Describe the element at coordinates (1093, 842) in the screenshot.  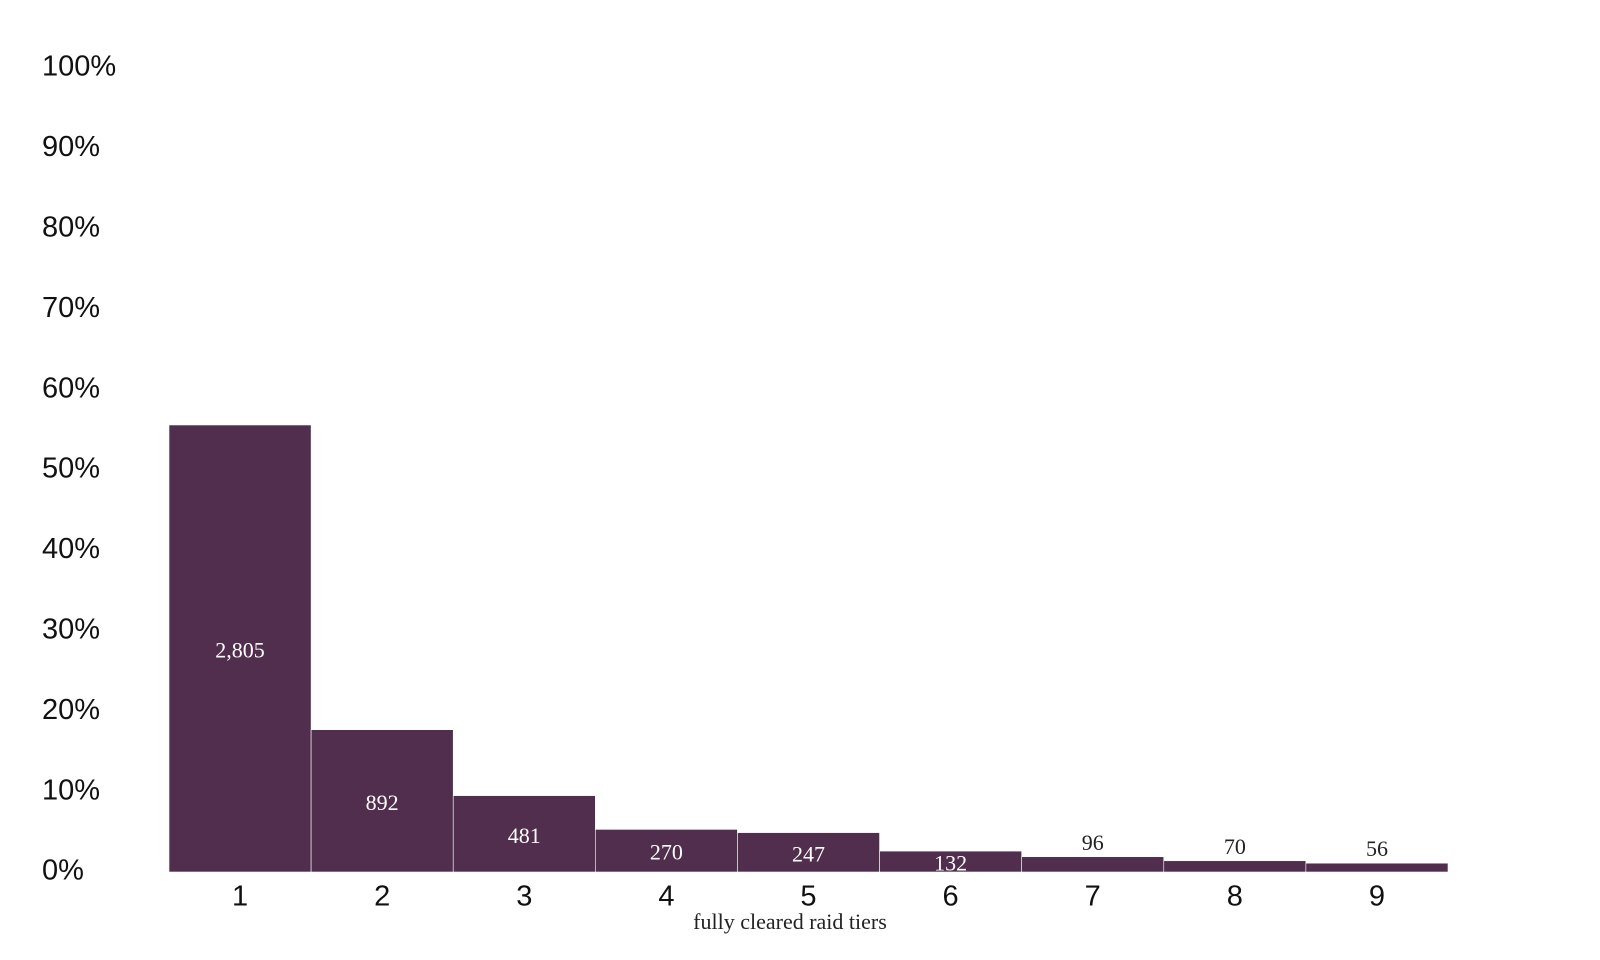
I see `bar-label: 96` at that location.